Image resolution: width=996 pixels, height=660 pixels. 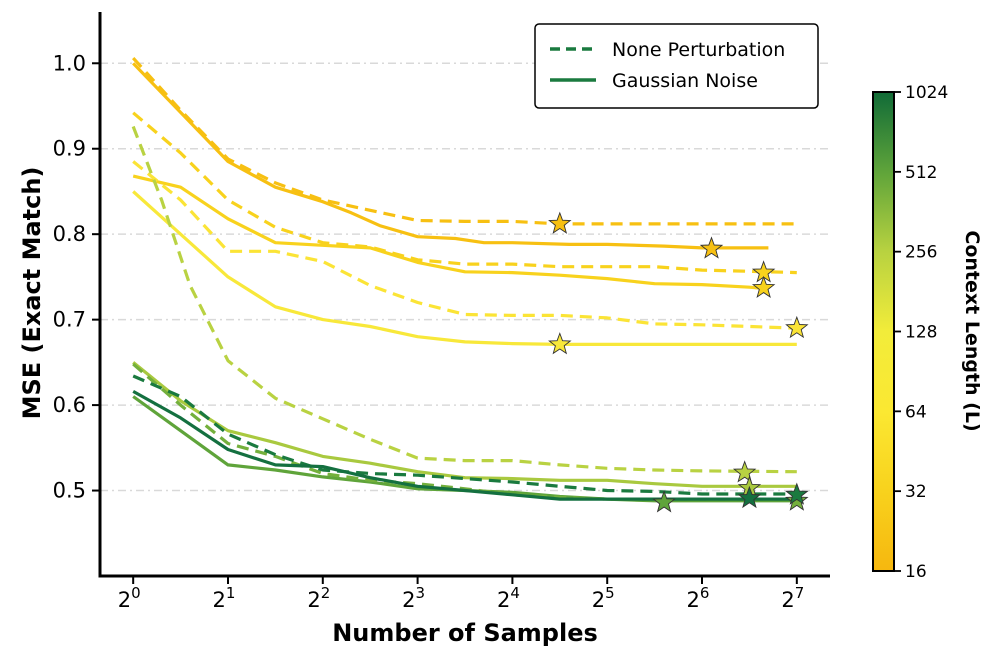 I want to click on colorbar-ticks: 16 32 64 128 256 512 1024, so click(x=921, y=332).